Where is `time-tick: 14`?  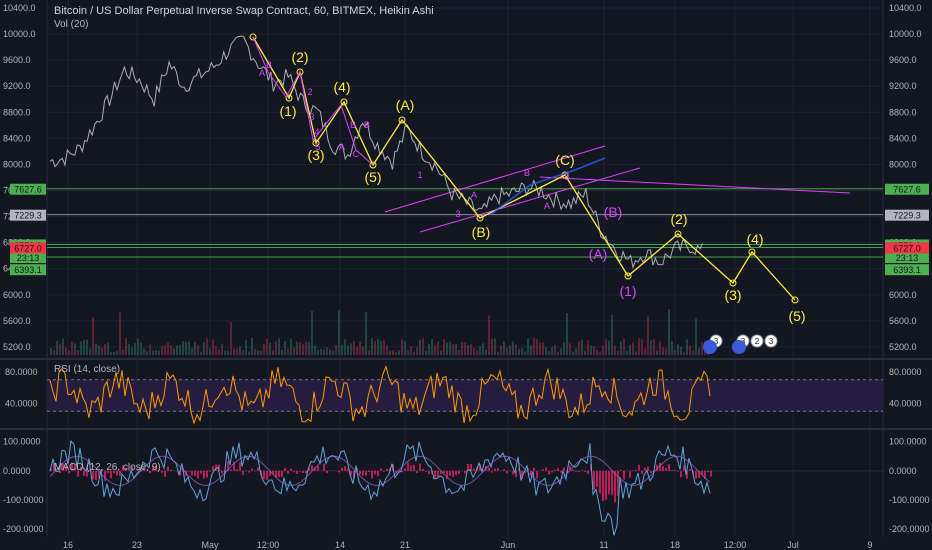 time-tick: 14 is located at coordinates (340, 545).